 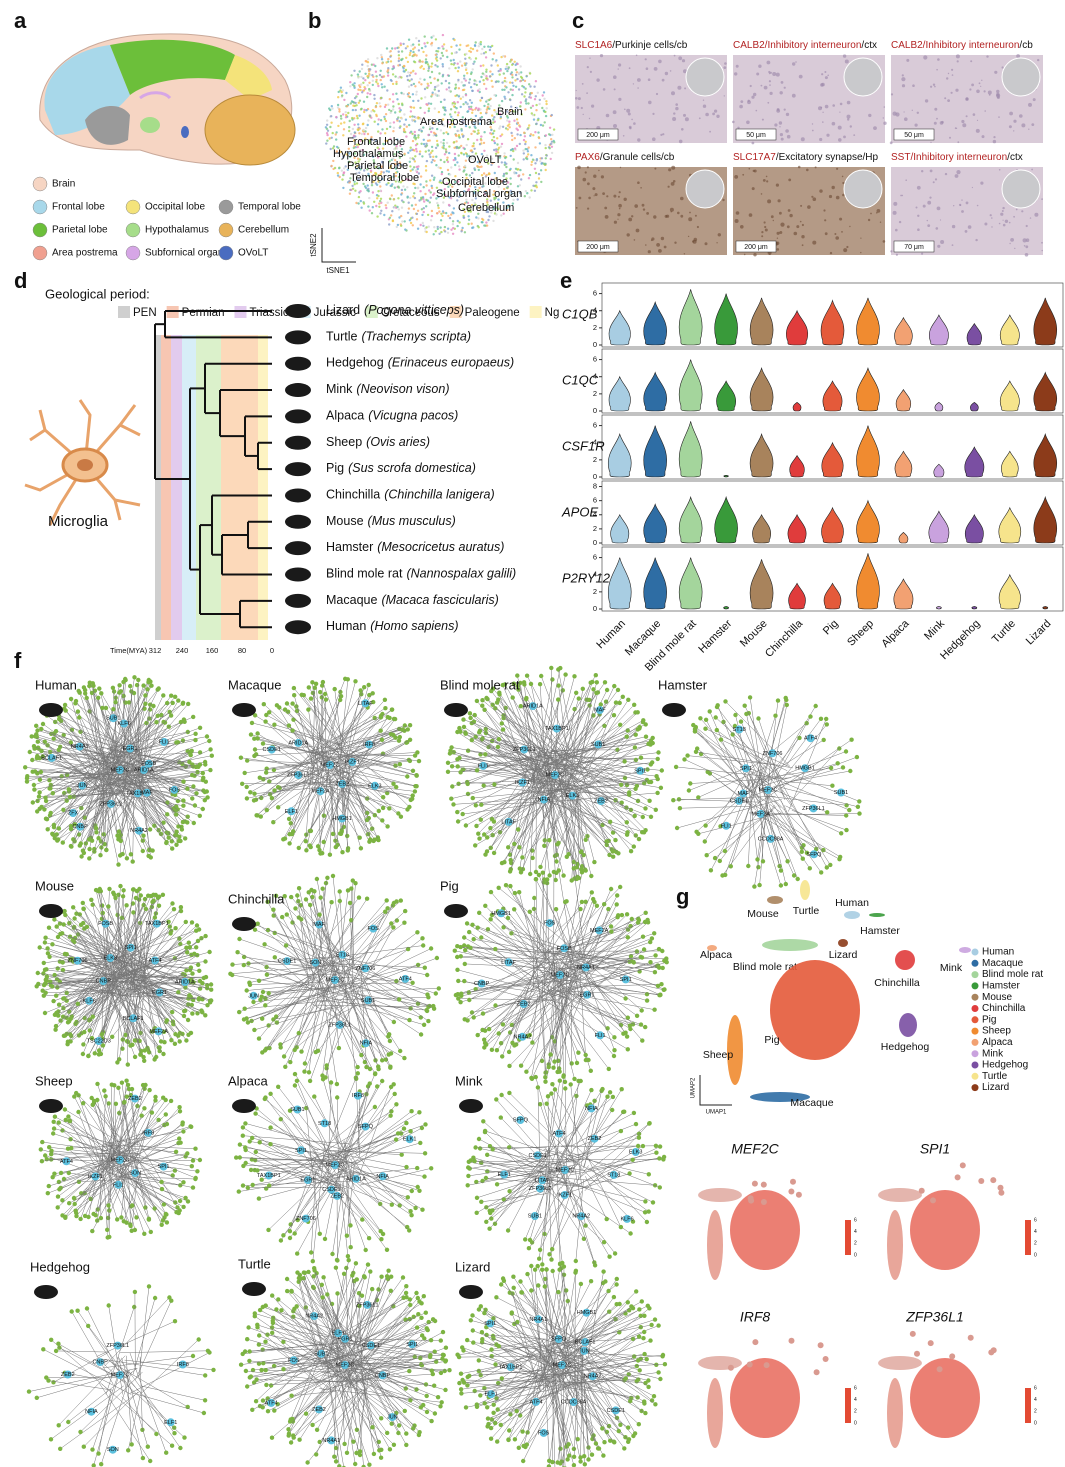 I want to click on tf-label: ZFP36L1, so click(x=813, y=809).